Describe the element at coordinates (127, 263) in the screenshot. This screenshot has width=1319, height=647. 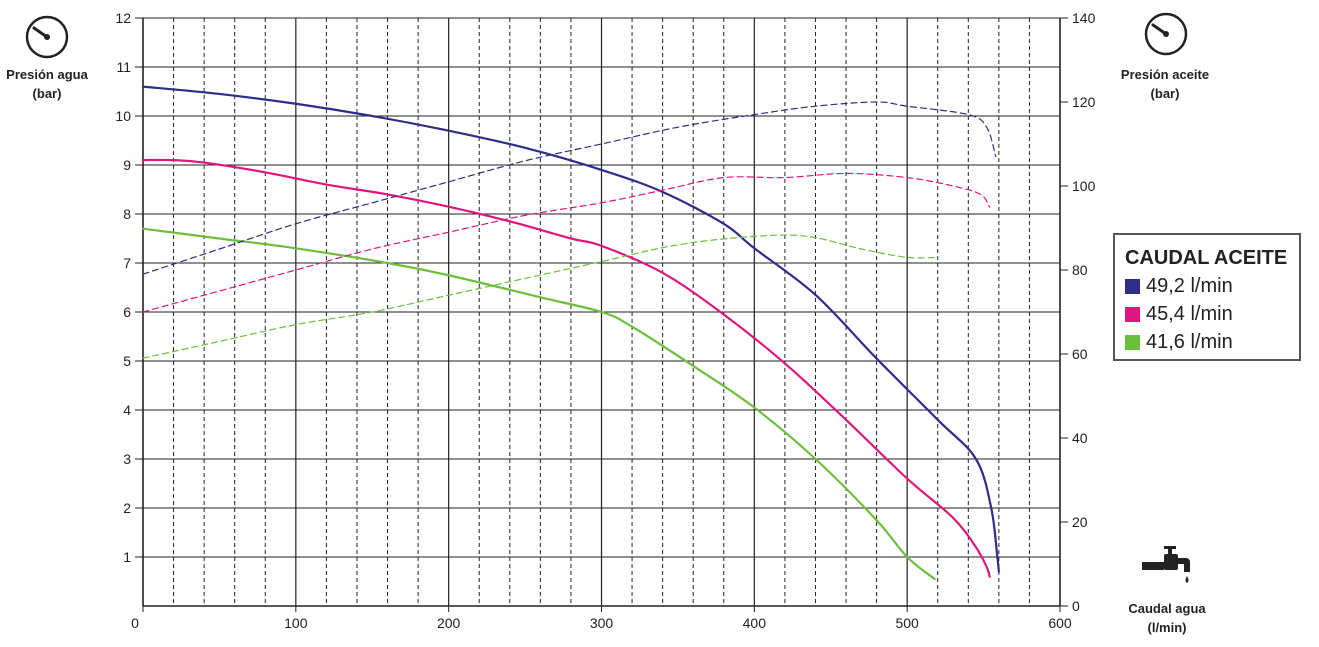
I see `y-left-tick-label: 7` at that location.